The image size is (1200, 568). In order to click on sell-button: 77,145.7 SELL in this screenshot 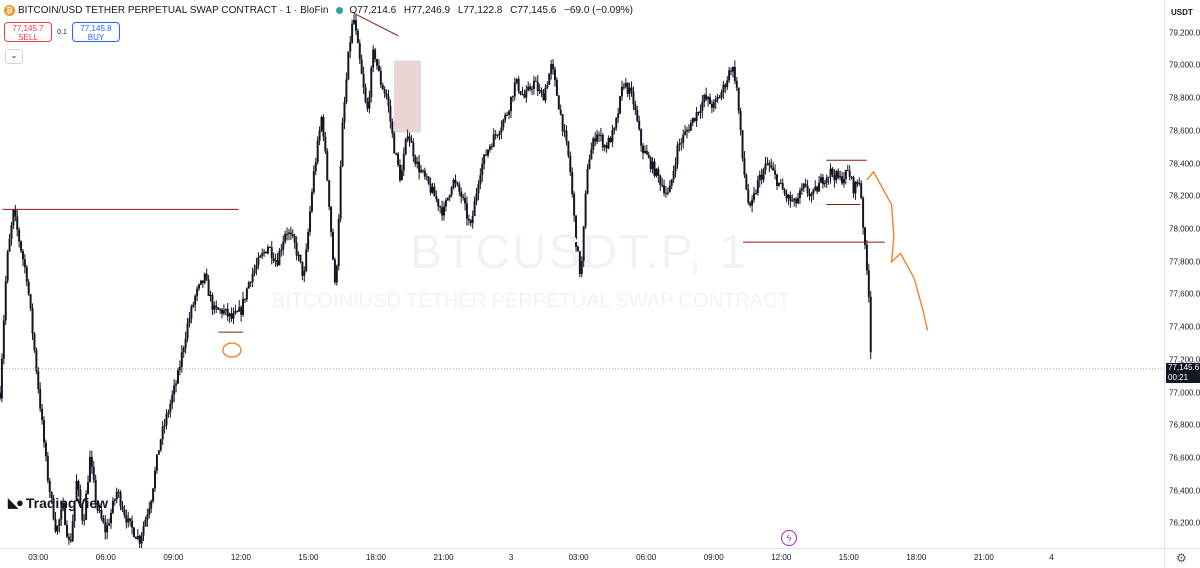, I will do `click(28, 32)`.